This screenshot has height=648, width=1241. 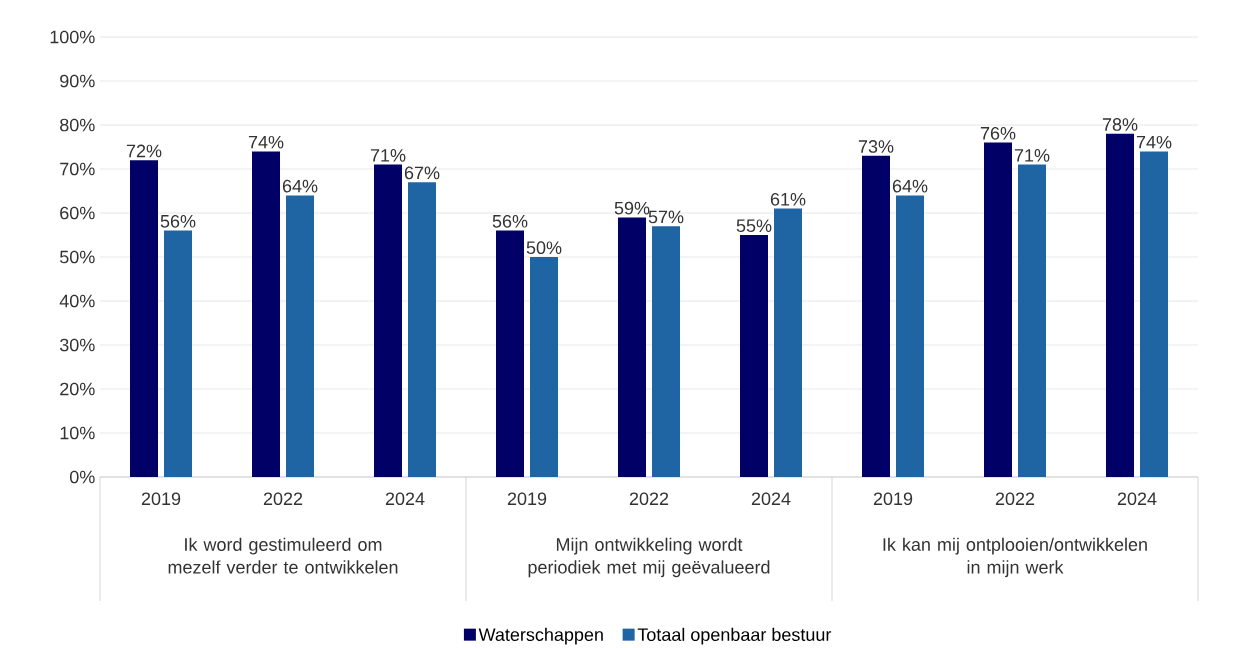 What do you see at coordinates (1015, 557) in the screenshot?
I see `text: Ik kan mij ontplooien/ontwikkelen in mijn werk` at bounding box center [1015, 557].